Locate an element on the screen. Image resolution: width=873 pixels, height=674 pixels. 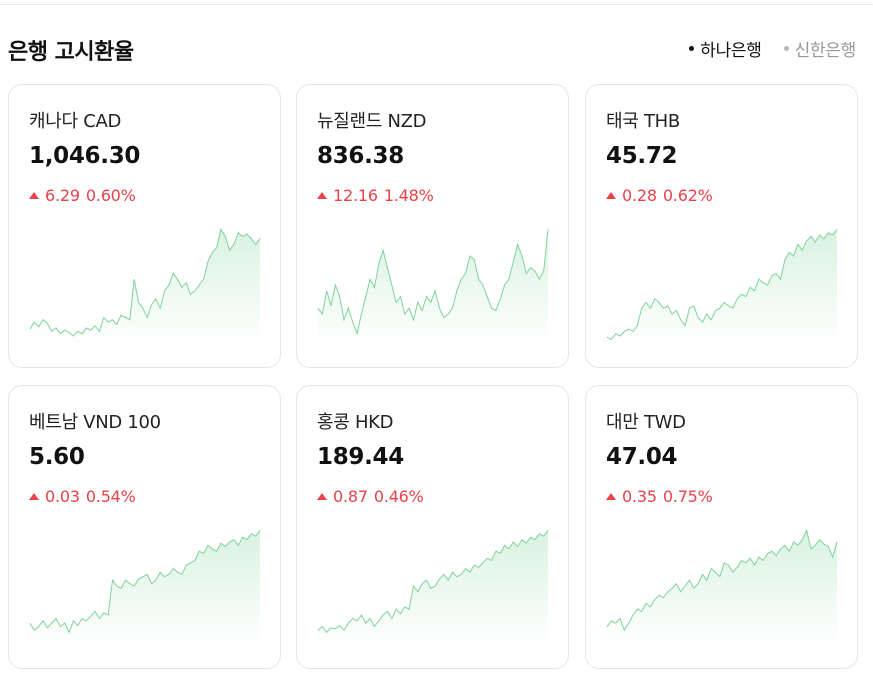
rate-change: 6.29 0.60% is located at coordinates (82, 195).